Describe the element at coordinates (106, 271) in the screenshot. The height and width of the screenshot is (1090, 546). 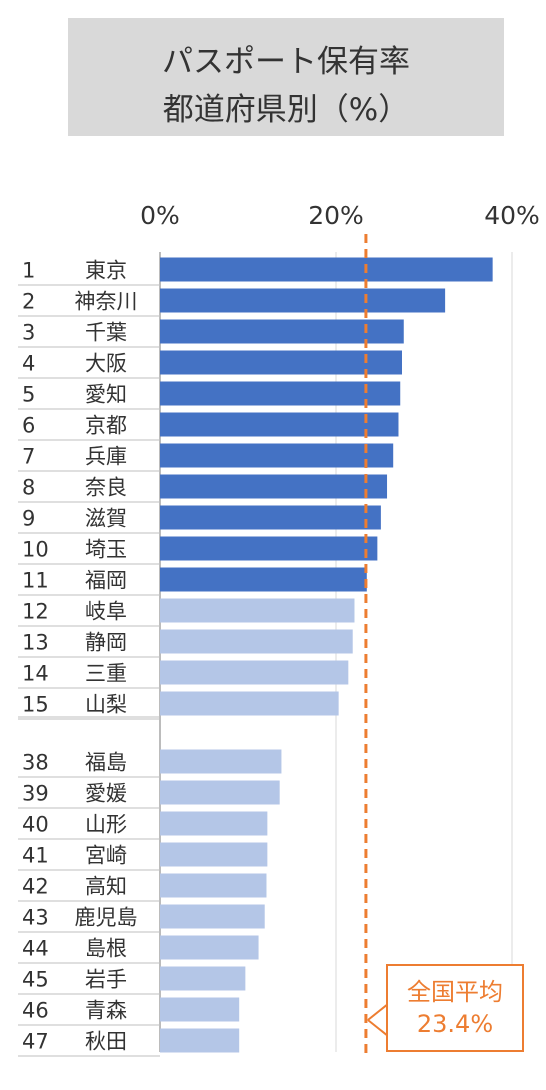
I see `prefecture-label: 東京` at that location.